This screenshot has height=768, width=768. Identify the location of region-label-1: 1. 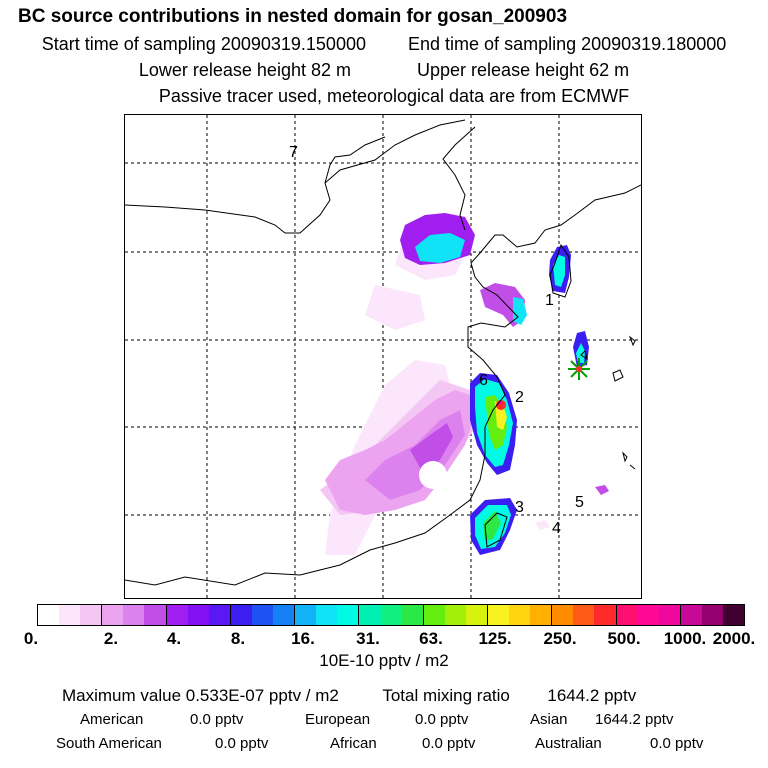
(549, 300).